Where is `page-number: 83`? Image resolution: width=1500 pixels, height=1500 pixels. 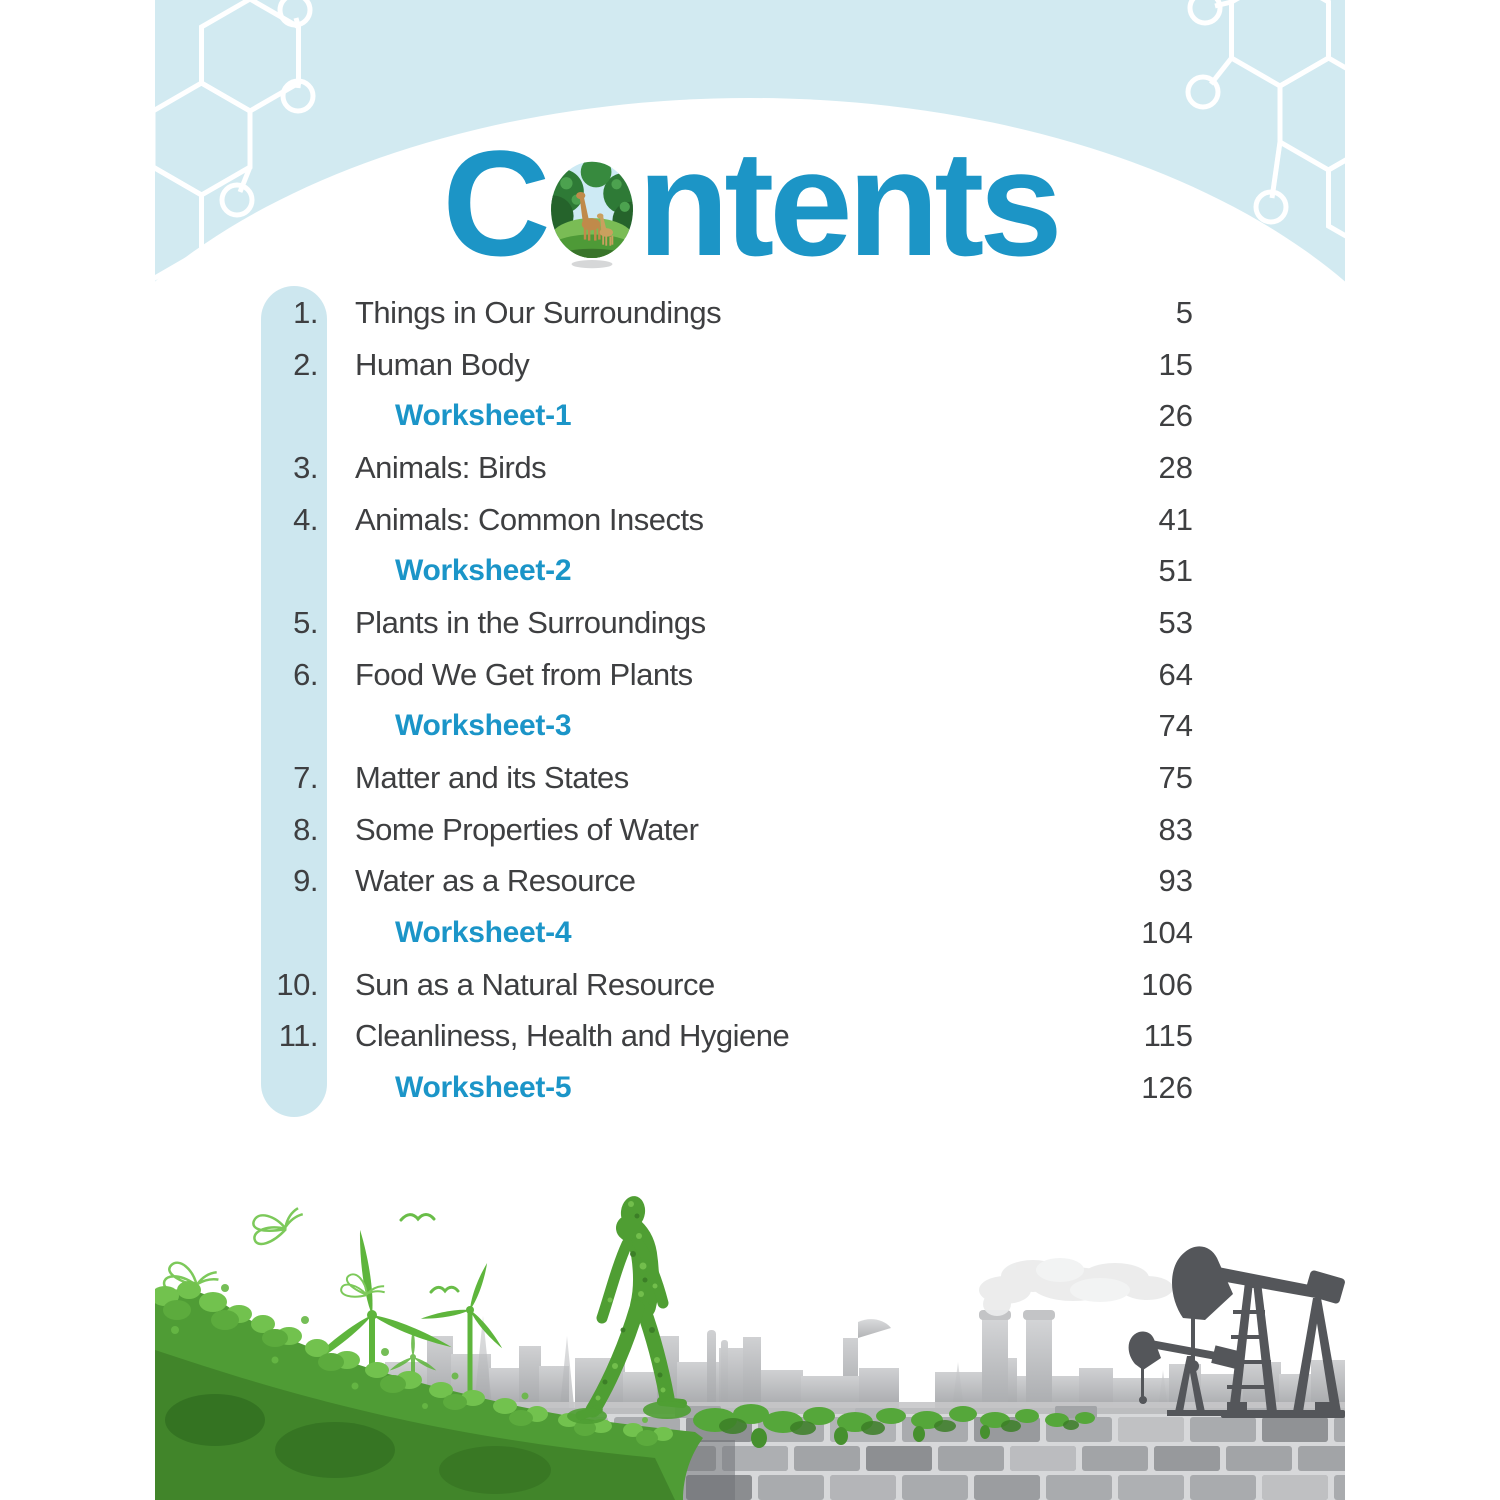 page-number: 83 is located at coordinates (1175, 829).